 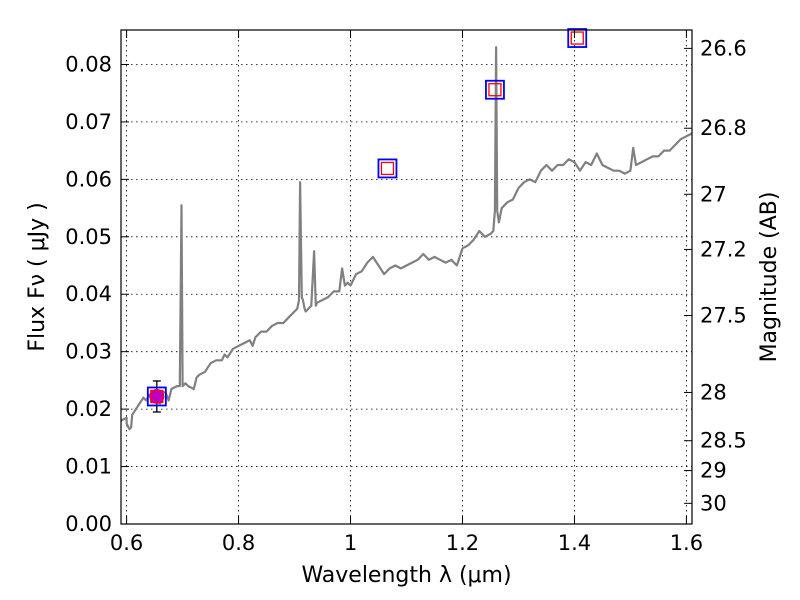 What do you see at coordinates (715, 275) in the screenshot?
I see `right-axis-ticks: 26.6 26.8 27 27.2 27.5 28 28.5 29 30` at bounding box center [715, 275].